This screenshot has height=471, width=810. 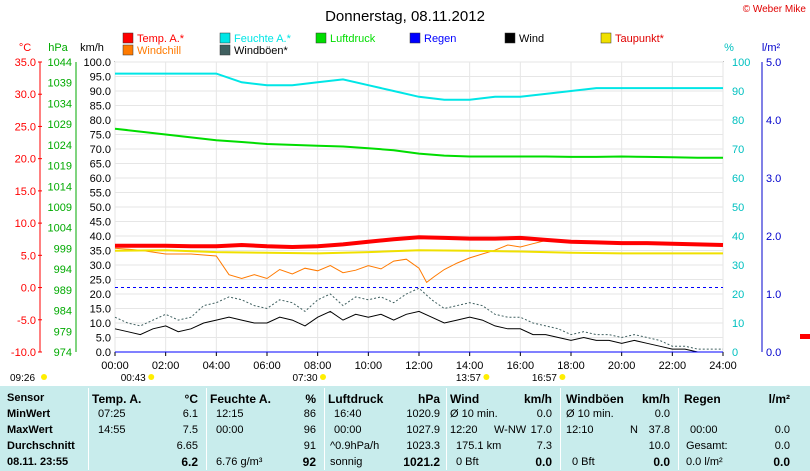 I want to click on wind-current: 0.0, so click(x=543, y=462).